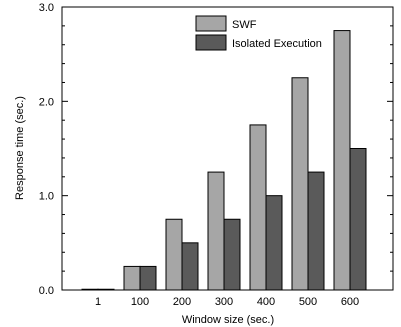 This screenshot has height=327, width=401. I want to click on x-tick-label: 300, so click(224, 302).